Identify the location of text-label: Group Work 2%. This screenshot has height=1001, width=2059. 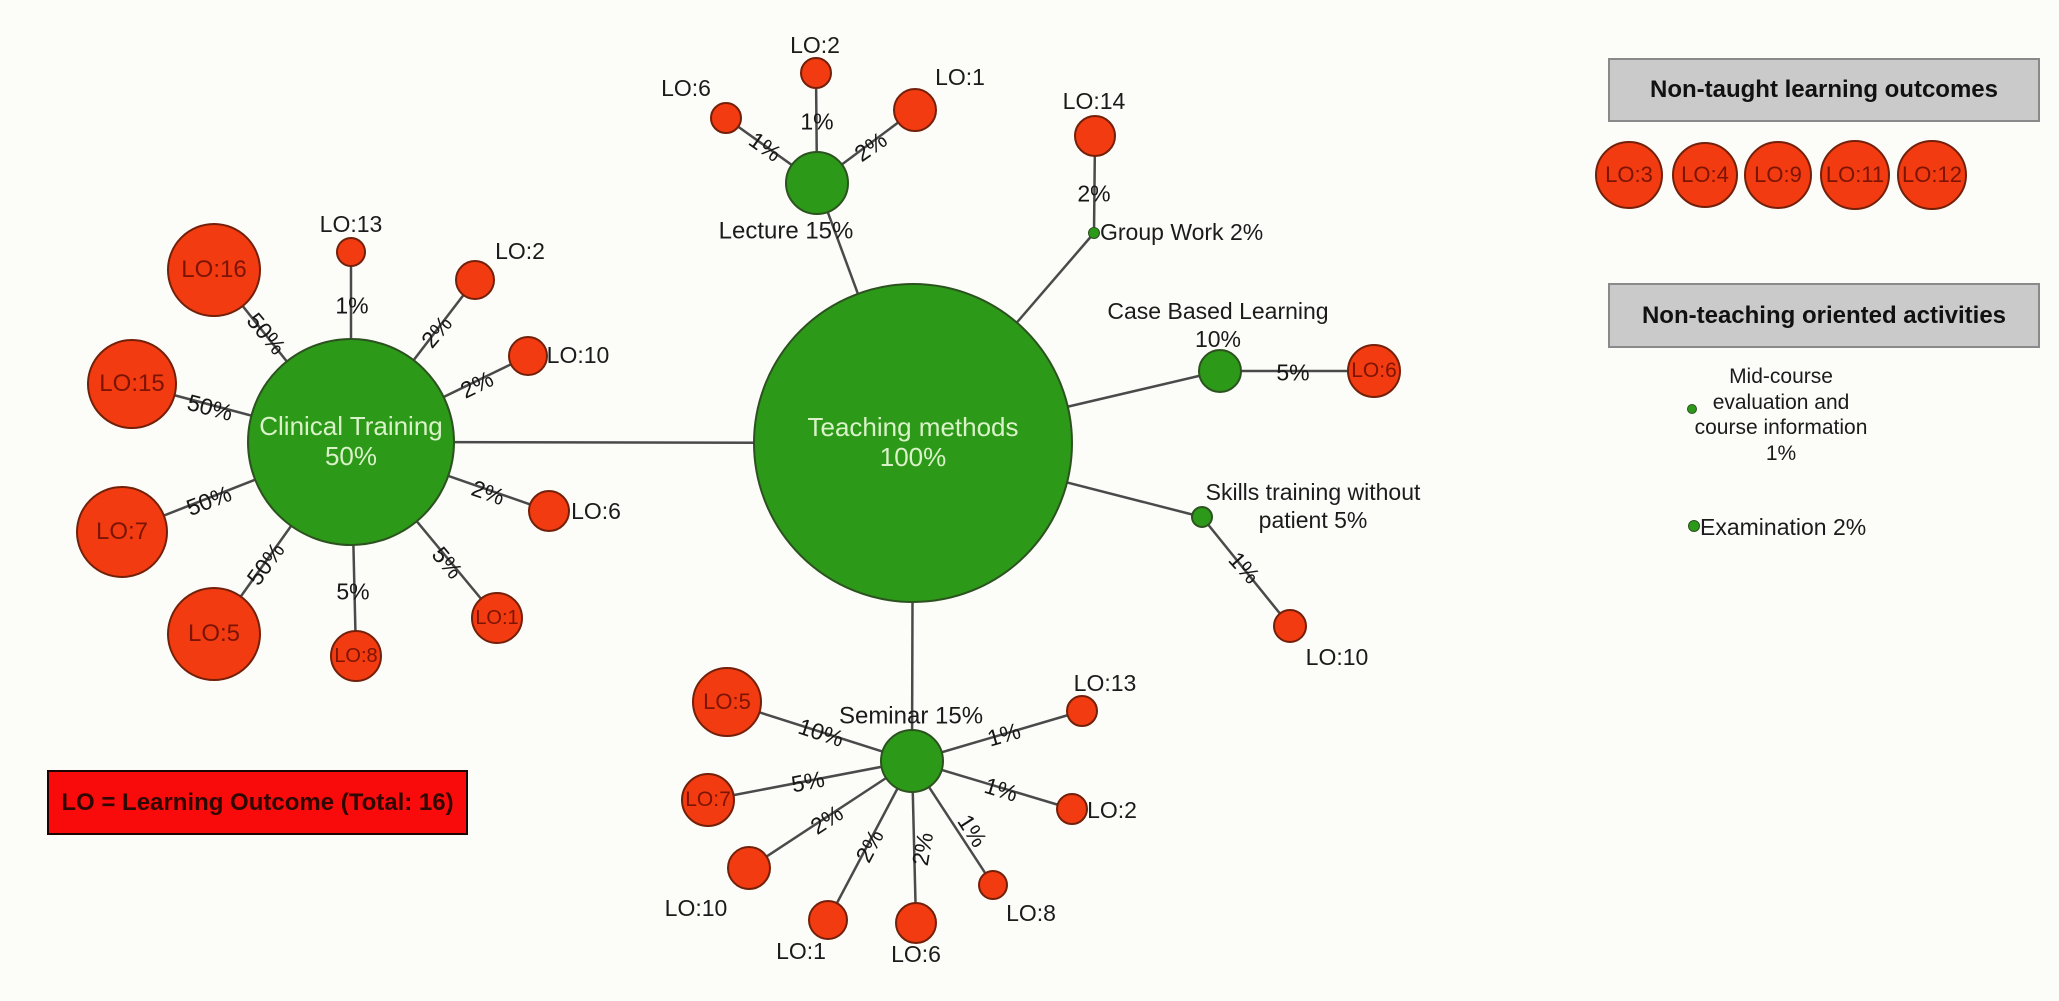
(1182, 231).